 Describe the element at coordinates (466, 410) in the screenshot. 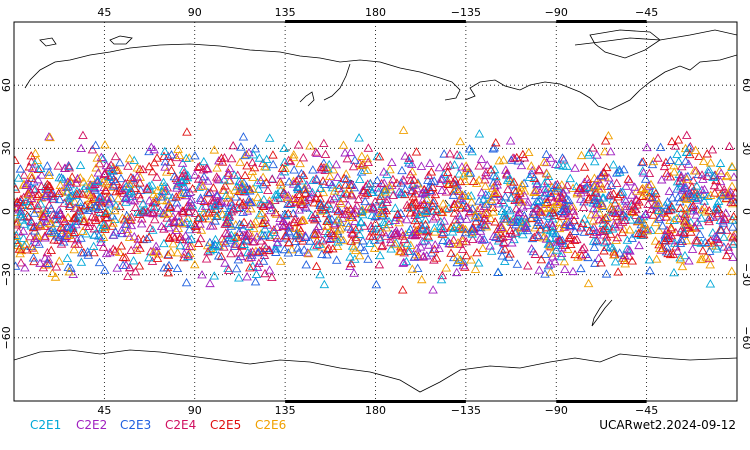

I see `bottom-lon-tick-label: −135` at that location.